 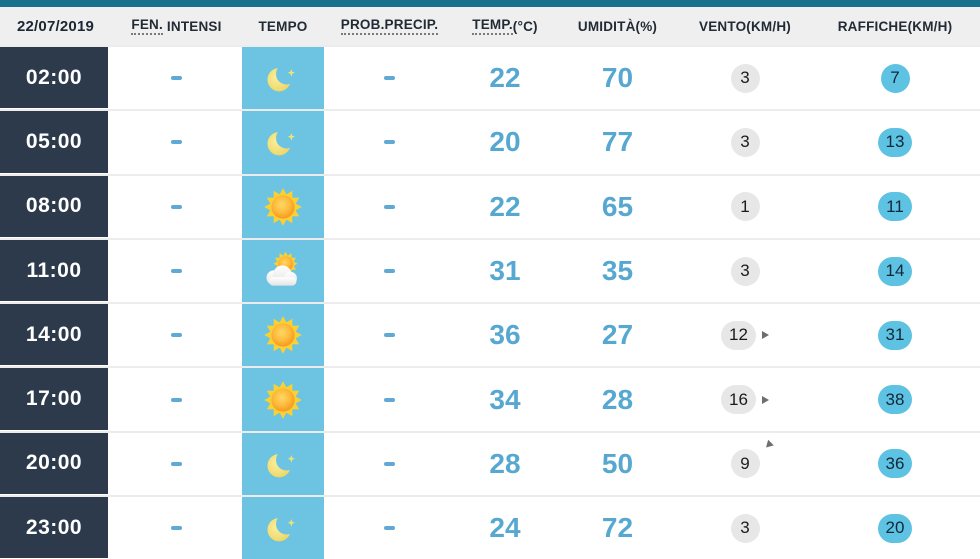 I want to click on gusts-badge: 36, so click(x=895, y=464).